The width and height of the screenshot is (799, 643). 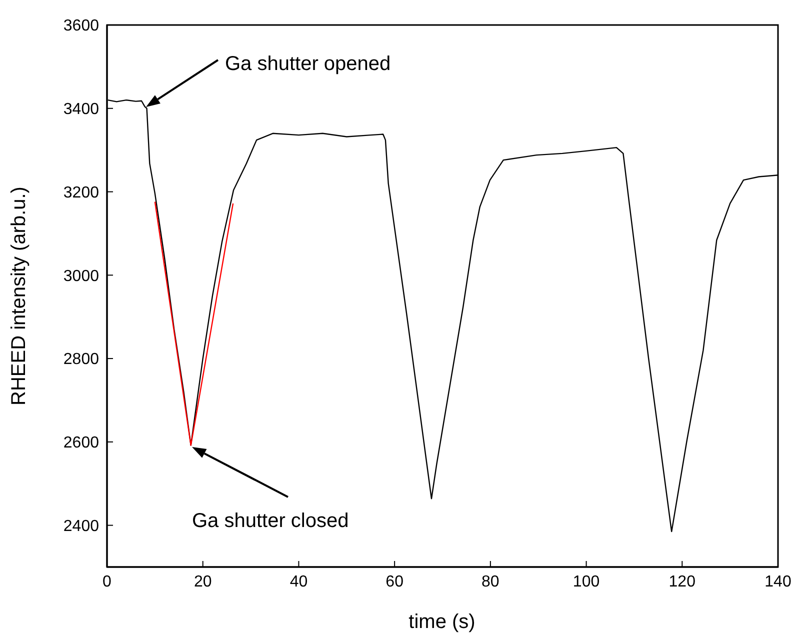 What do you see at coordinates (299, 581) in the screenshot?
I see `x-tick-label: 40` at bounding box center [299, 581].